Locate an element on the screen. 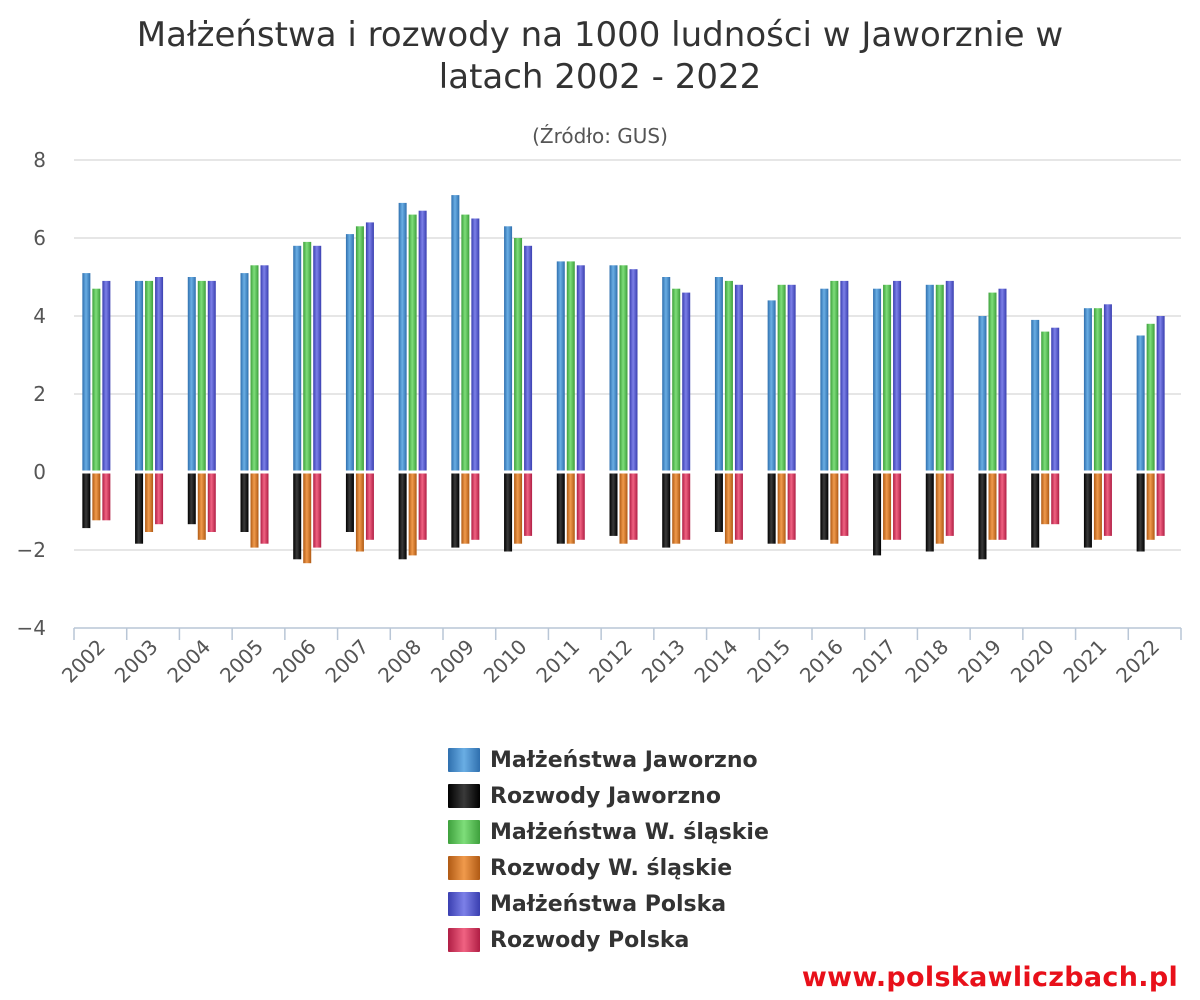  bar-rozwody-w-l-skie-2012 is located at coordinates (623, 508).